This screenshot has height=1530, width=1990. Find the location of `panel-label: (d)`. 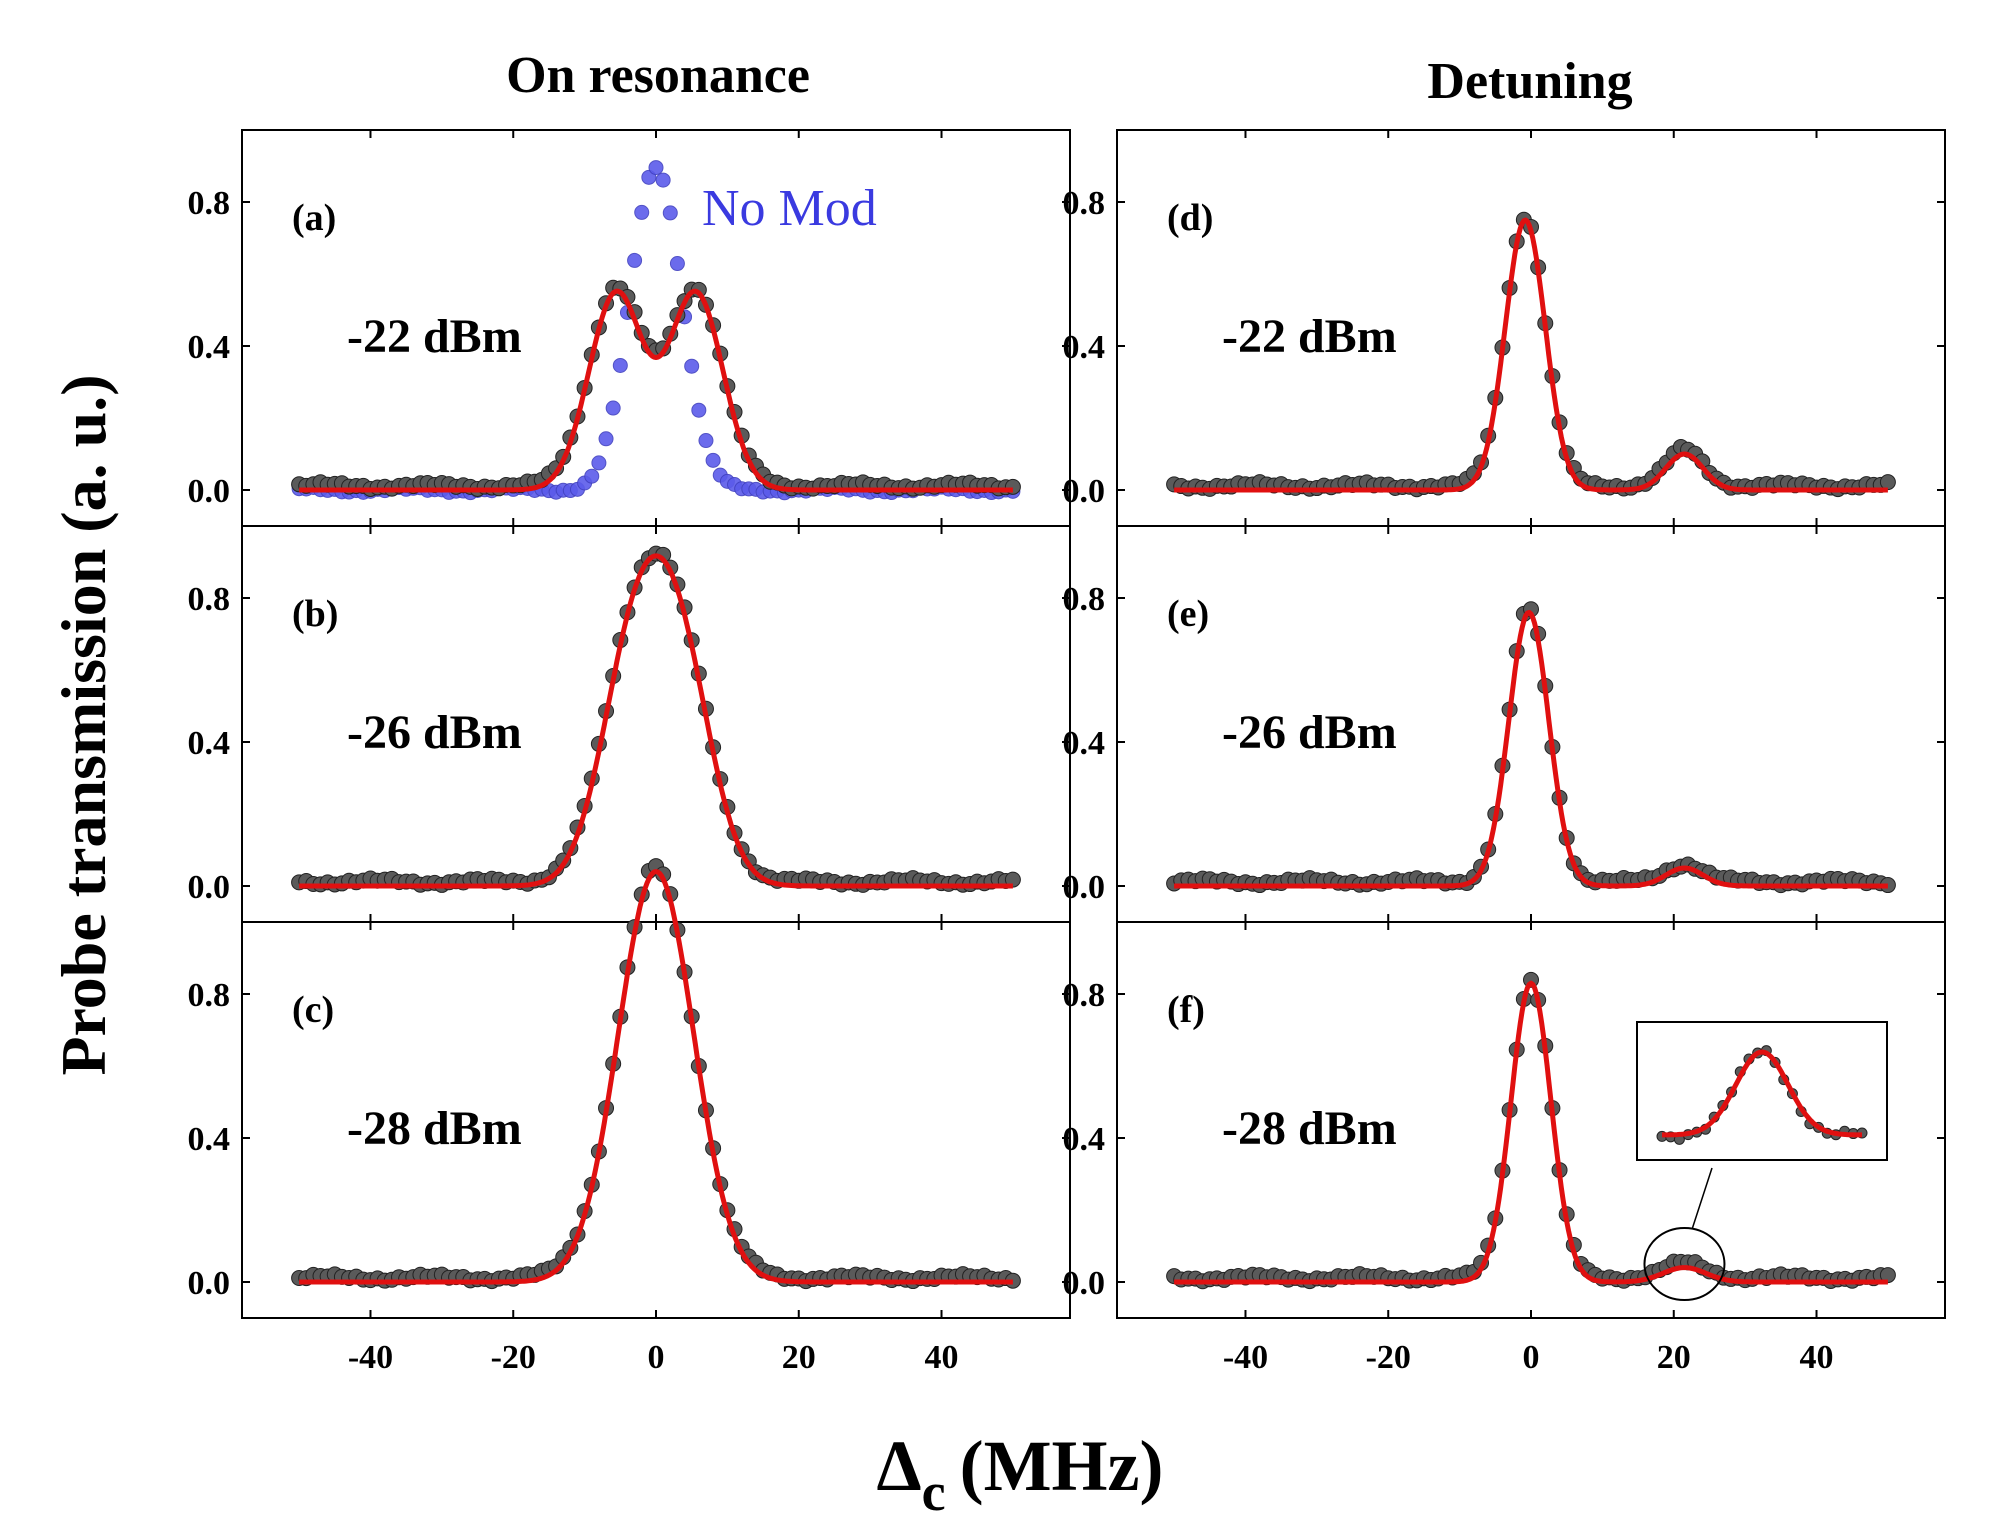

panel-label: (d) is located at coordinates (1190, 218).